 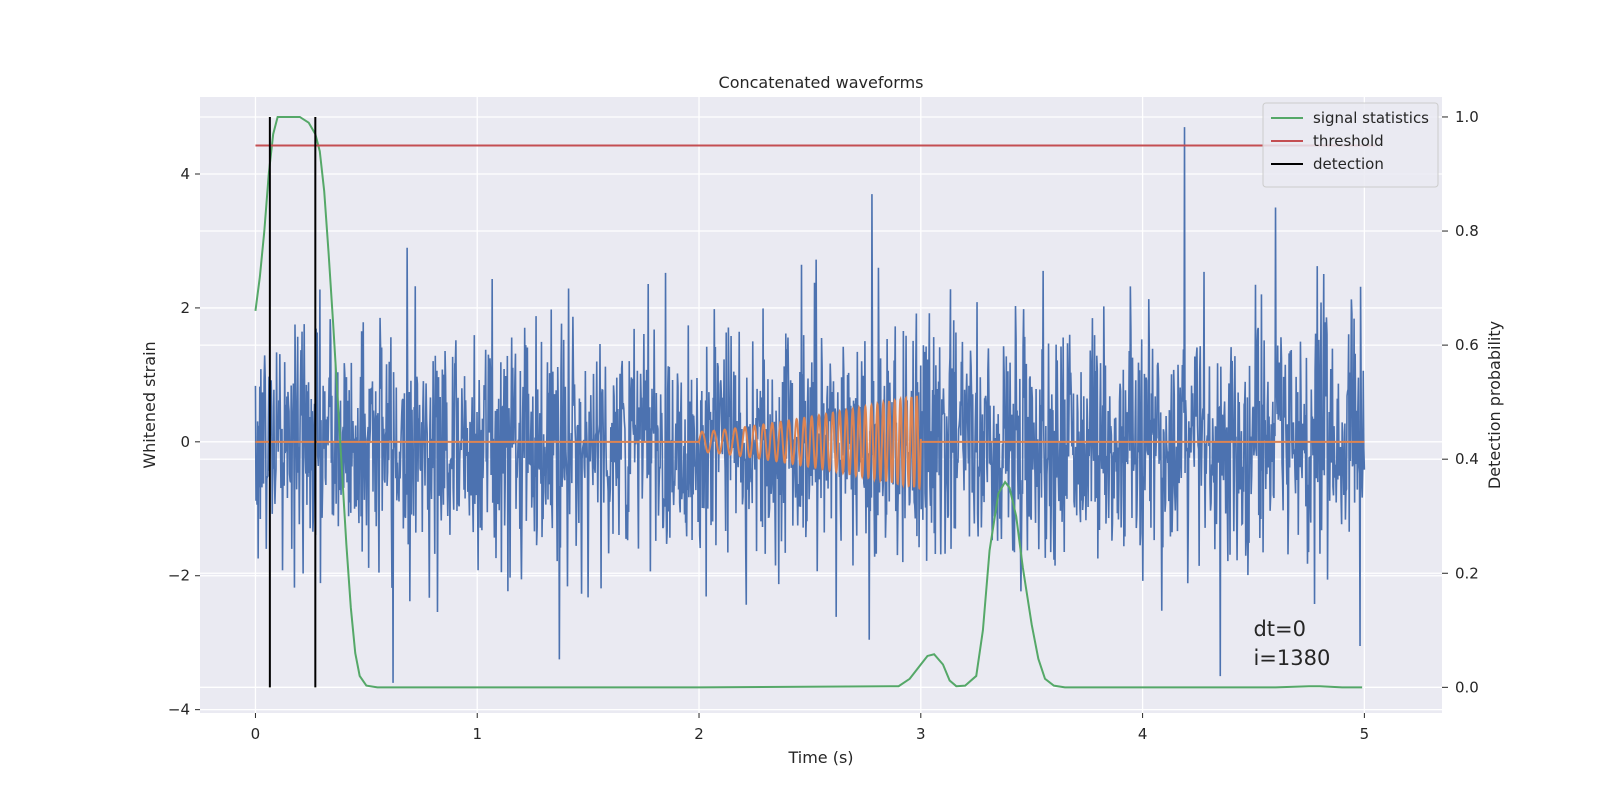 What do you see at coordinates (1279, 629) in the screenshot?
I see `annotation-0: dt=0` at bounding box center [1279, 629].